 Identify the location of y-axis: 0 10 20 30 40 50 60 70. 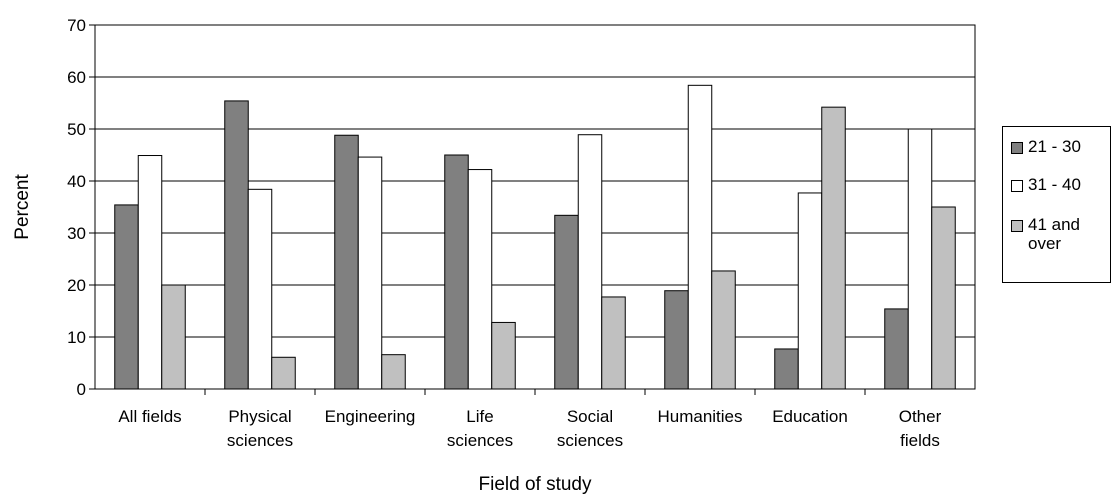
(81, 207).